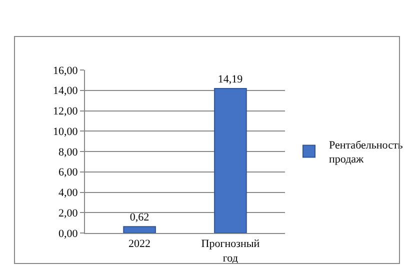 The height and width of the screenshot is (278, 420). I want to click on y-tick-label: 10,00, so click(65, 132).